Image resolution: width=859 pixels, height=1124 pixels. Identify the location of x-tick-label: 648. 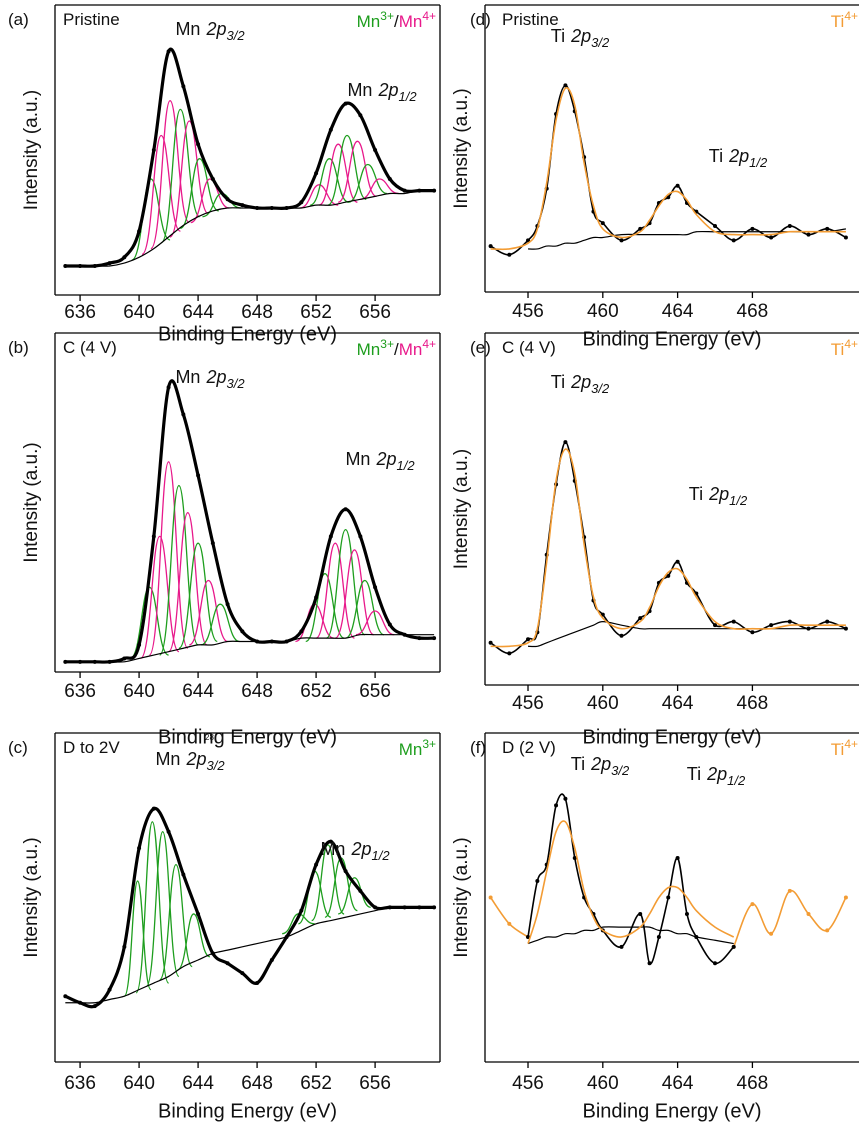
(257, 691).